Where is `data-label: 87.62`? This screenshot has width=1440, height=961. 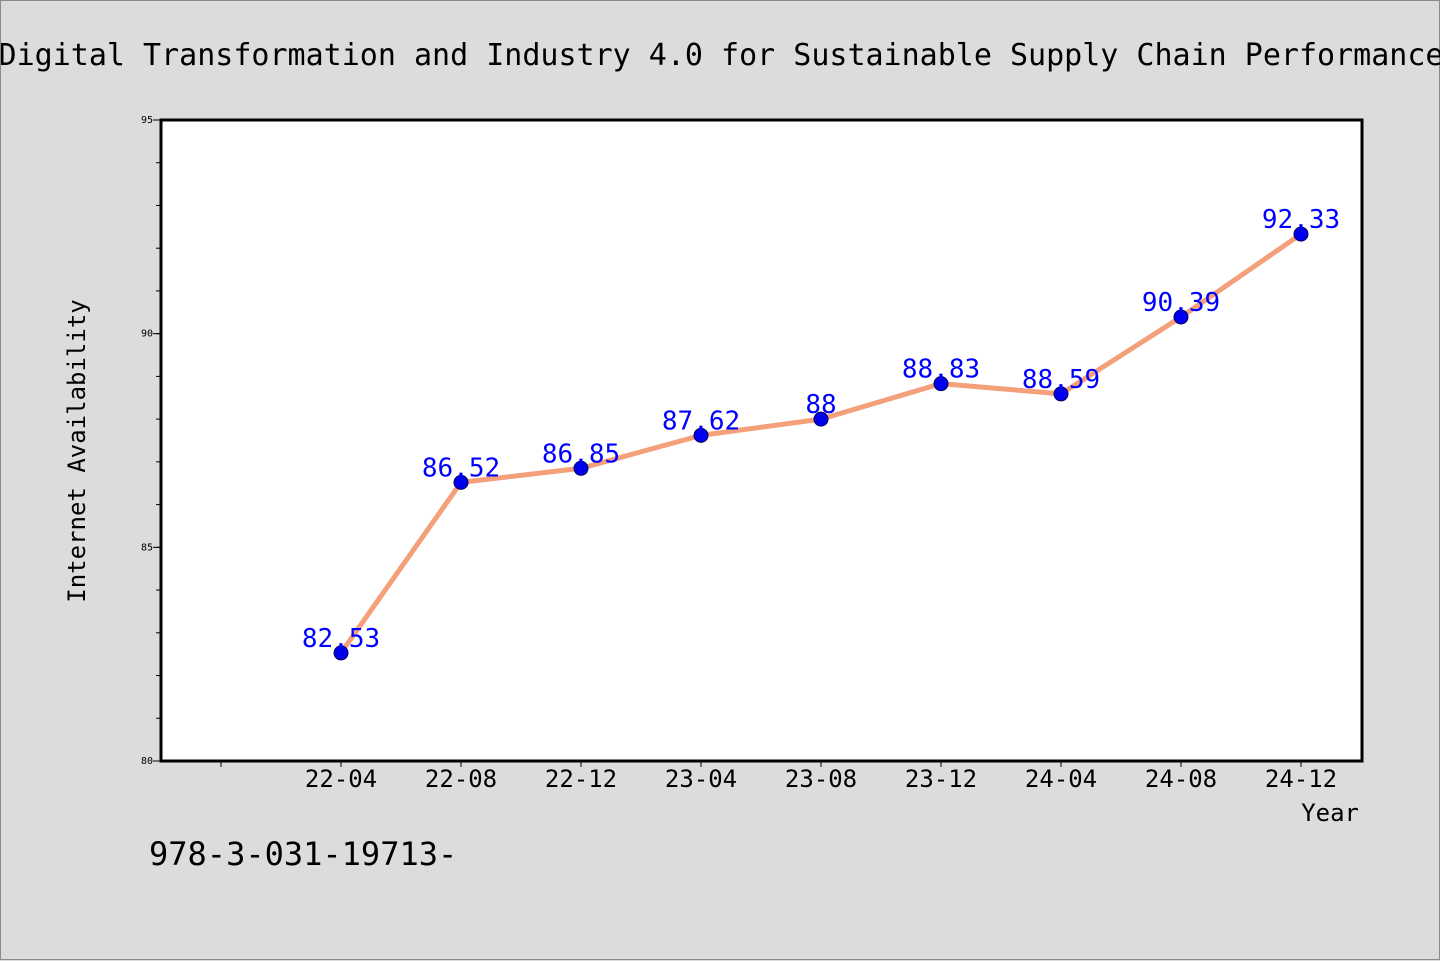
data-label: 87.62 is located at coordinates (701, 421).